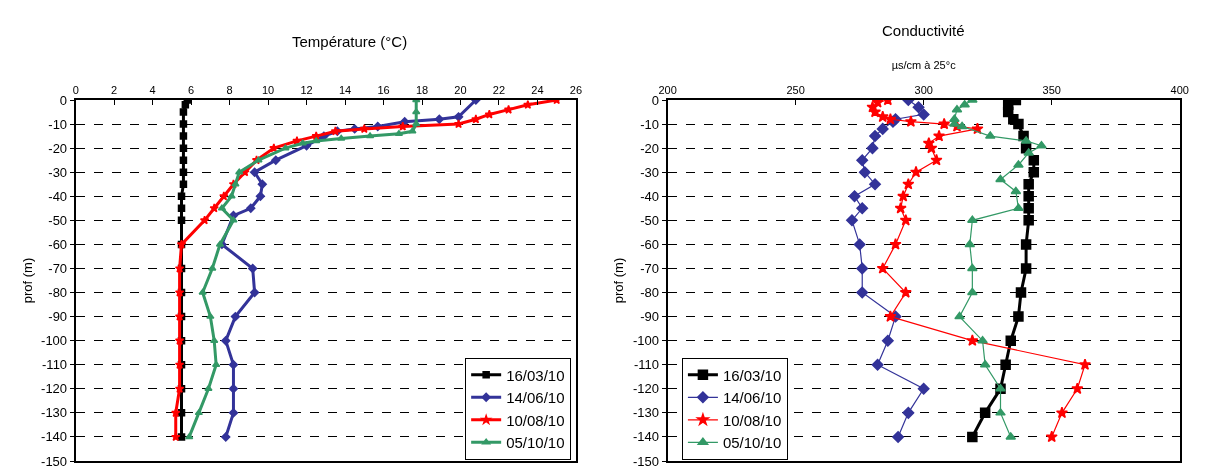 This screenshot has width=1209, height=475. Describe the element at coordinates (1179, 89) in the screenshot. I see `x-tick-label: 400` at that location.